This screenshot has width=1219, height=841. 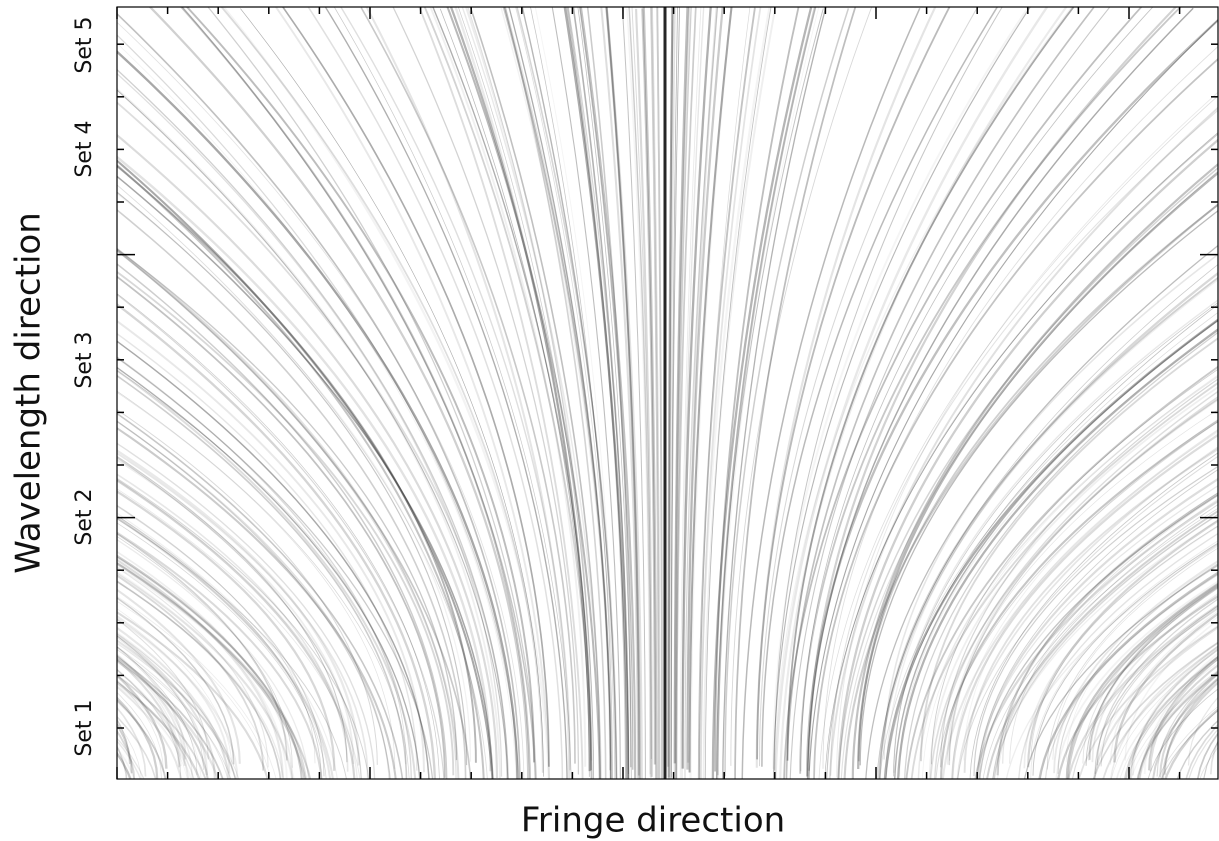 What do you see at coordinates (84, 44) in the screenshot?
I see `y-category-label: Set 5` at bounding box center [84, 44].